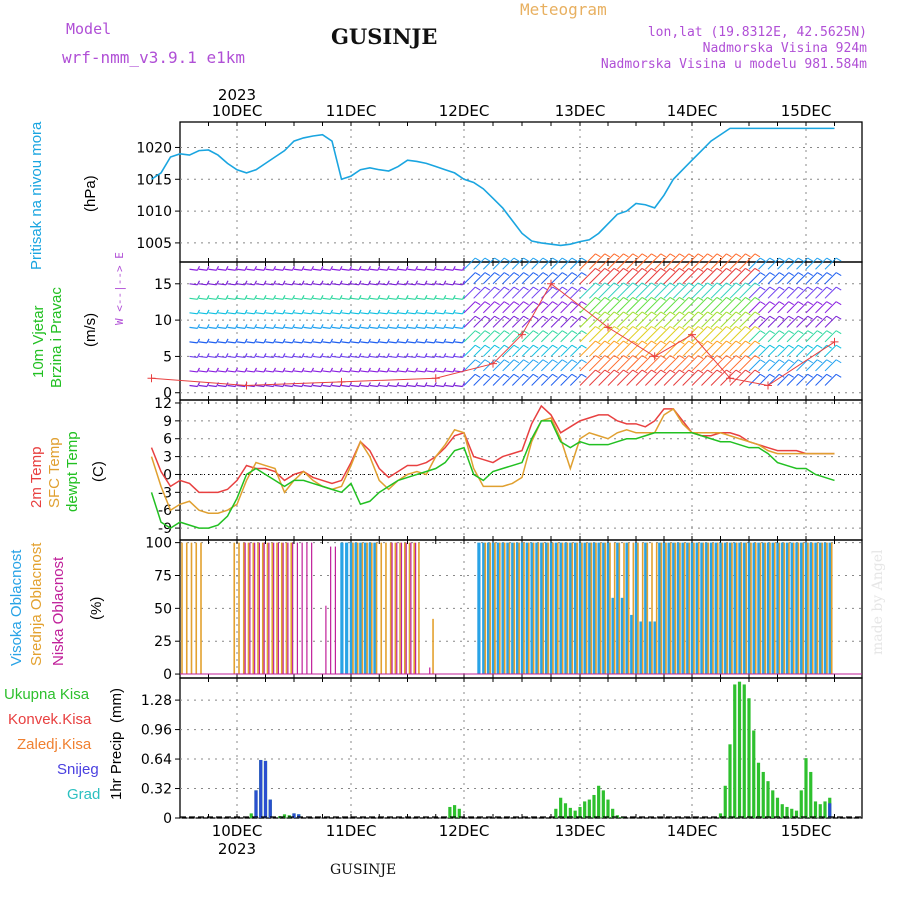 This screenshot has height=900, width=900. Describe the element at coordinates (119, 288) in the screenshot. I see `wind-compass: W <--|--> E` at that location.